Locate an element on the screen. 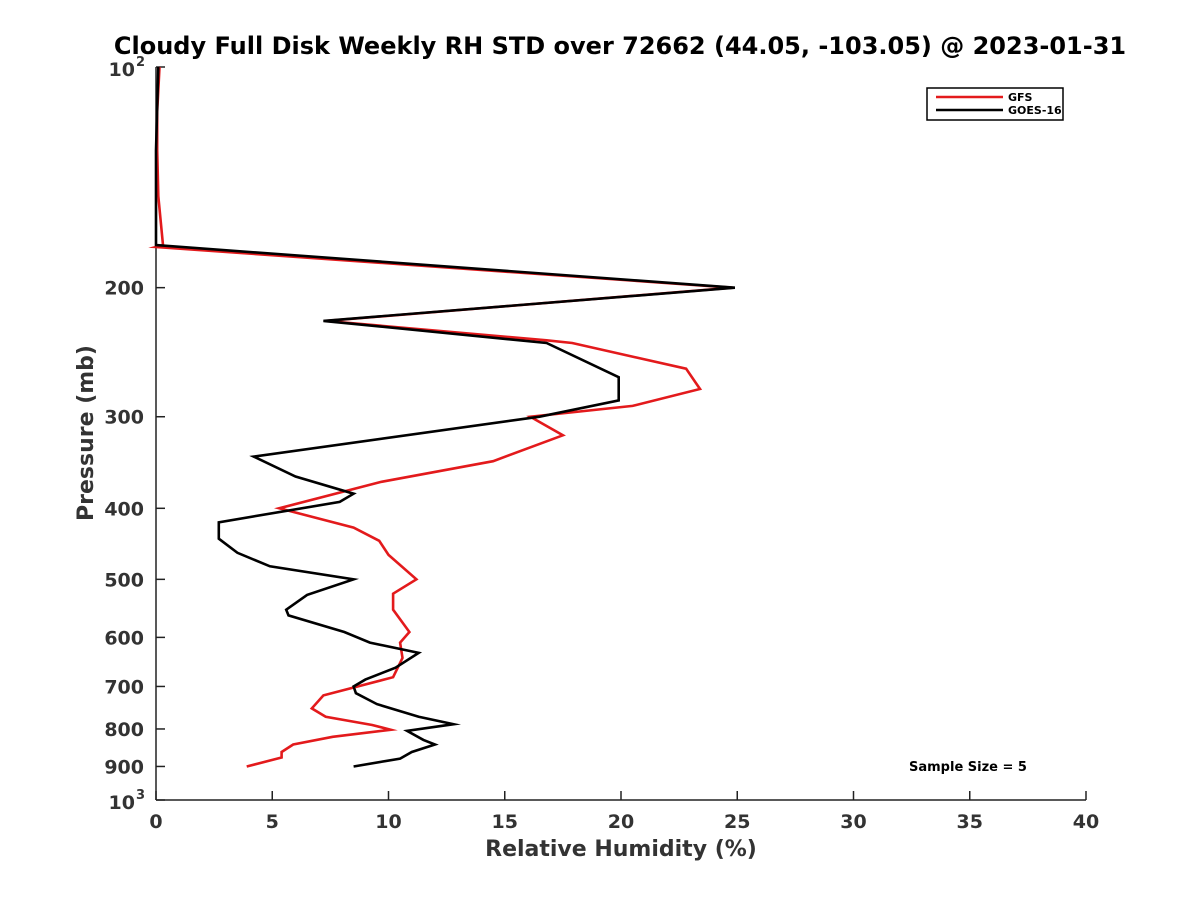 This screenshot has width=1200, height=900. x-tick-label: 25 is located at coordinates (737, 822).